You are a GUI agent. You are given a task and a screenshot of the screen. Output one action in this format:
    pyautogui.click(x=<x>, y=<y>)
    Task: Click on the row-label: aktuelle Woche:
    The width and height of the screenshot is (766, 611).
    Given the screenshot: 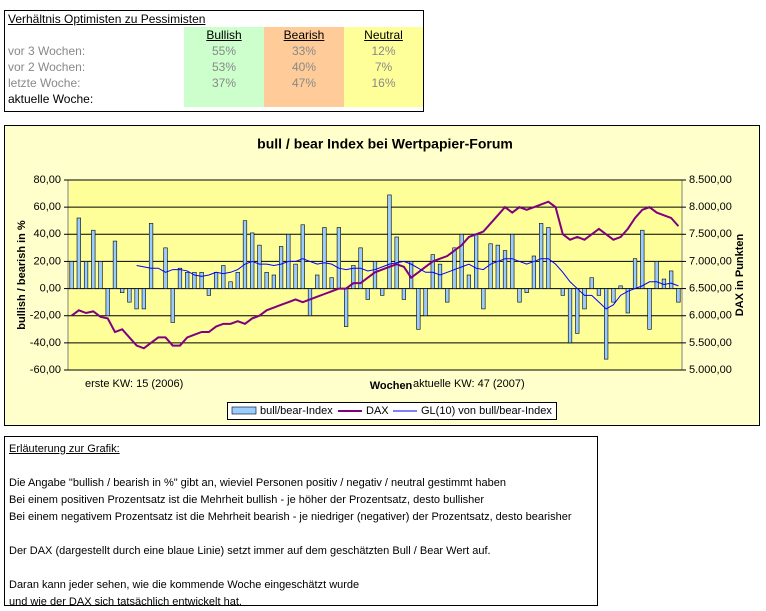 What is the action you would take?
    pyautogui.click(x=51, y=99)
    